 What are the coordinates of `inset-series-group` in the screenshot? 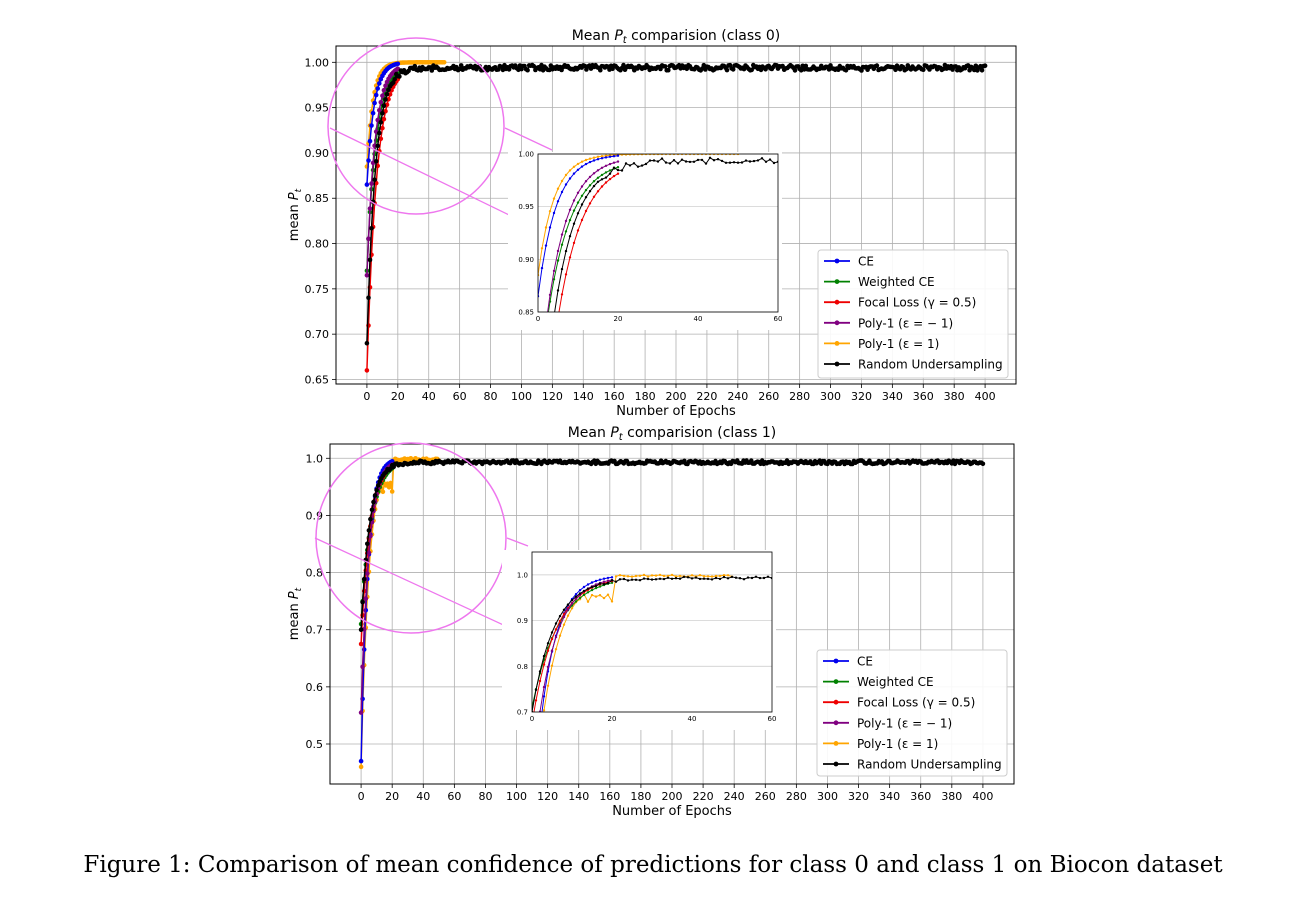 It's located at (652, 675).